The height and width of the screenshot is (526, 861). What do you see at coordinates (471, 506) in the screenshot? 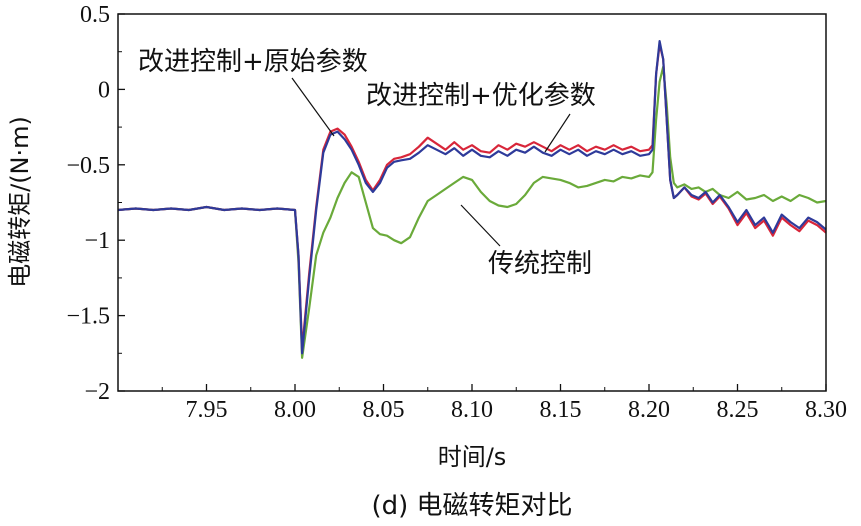
I see `figure-caption: (d) 电磁转矩对比` at bounding box center [471, 506].